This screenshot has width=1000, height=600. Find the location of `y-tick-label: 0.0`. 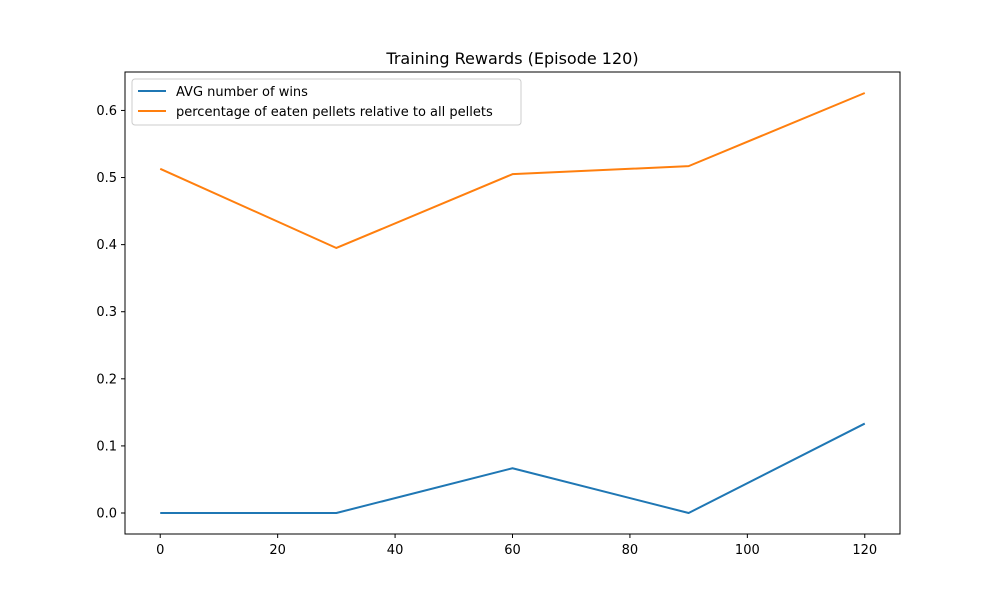

y-tick-label: 0.0 is located at coordinates (106, 514).